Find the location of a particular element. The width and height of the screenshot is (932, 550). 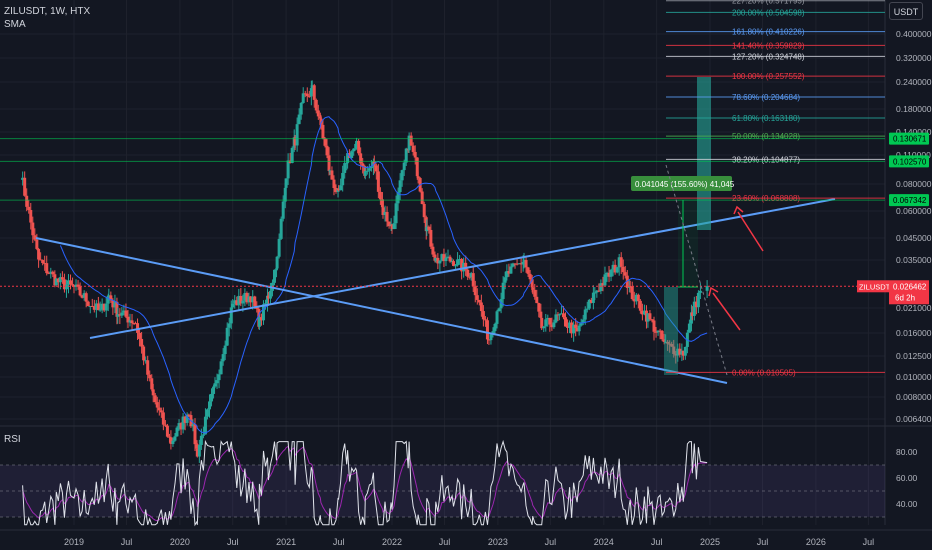

currency-button: USDT is located at coordinates (906, 11).